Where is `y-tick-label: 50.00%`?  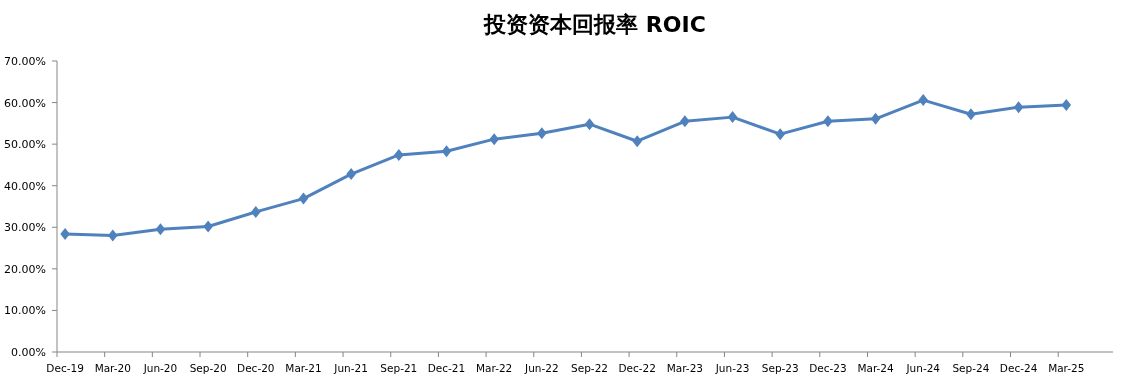
y-tick-label: 50.00% is located at coordinates (25, 145).